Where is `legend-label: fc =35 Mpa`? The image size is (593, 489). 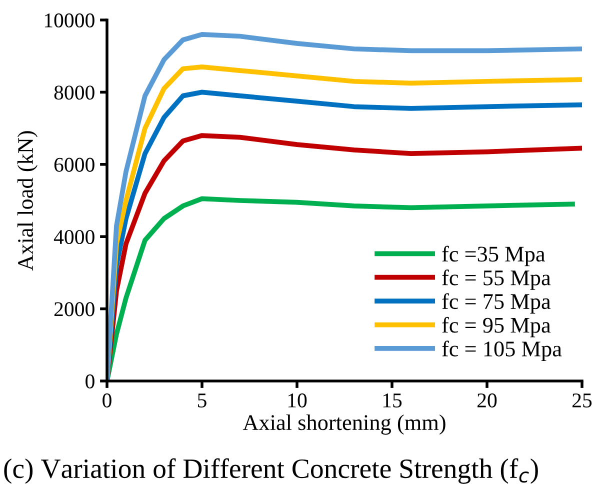 legend-label: fc =35 Mpa is located at coordinates (494, 256).